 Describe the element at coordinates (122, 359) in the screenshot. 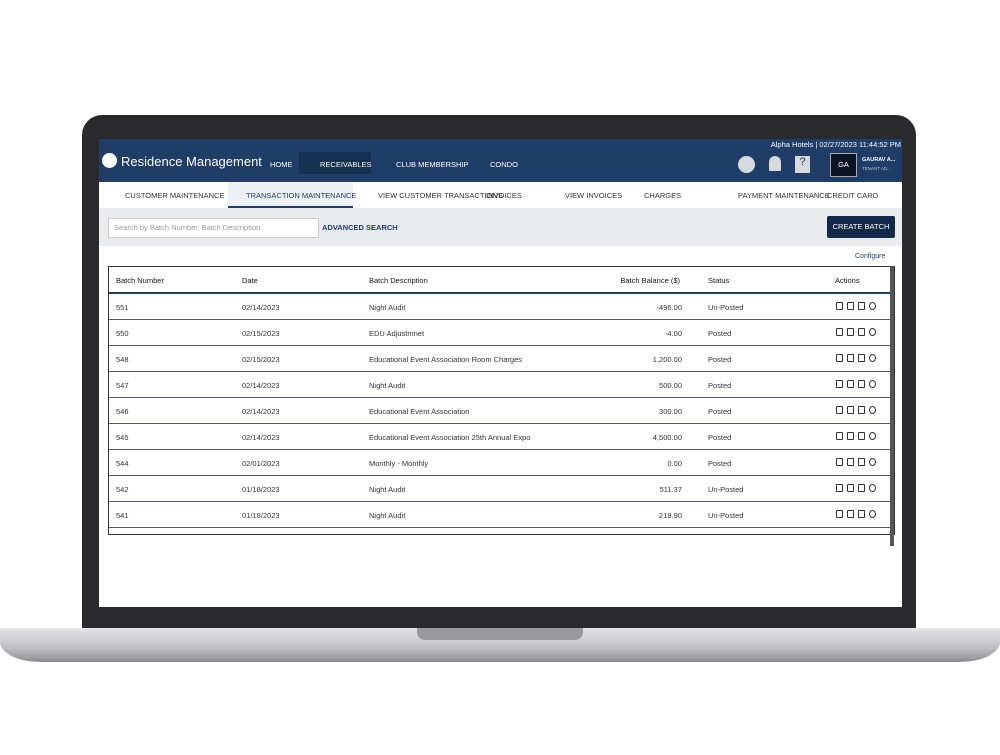

I see `cell: 548` at that location.